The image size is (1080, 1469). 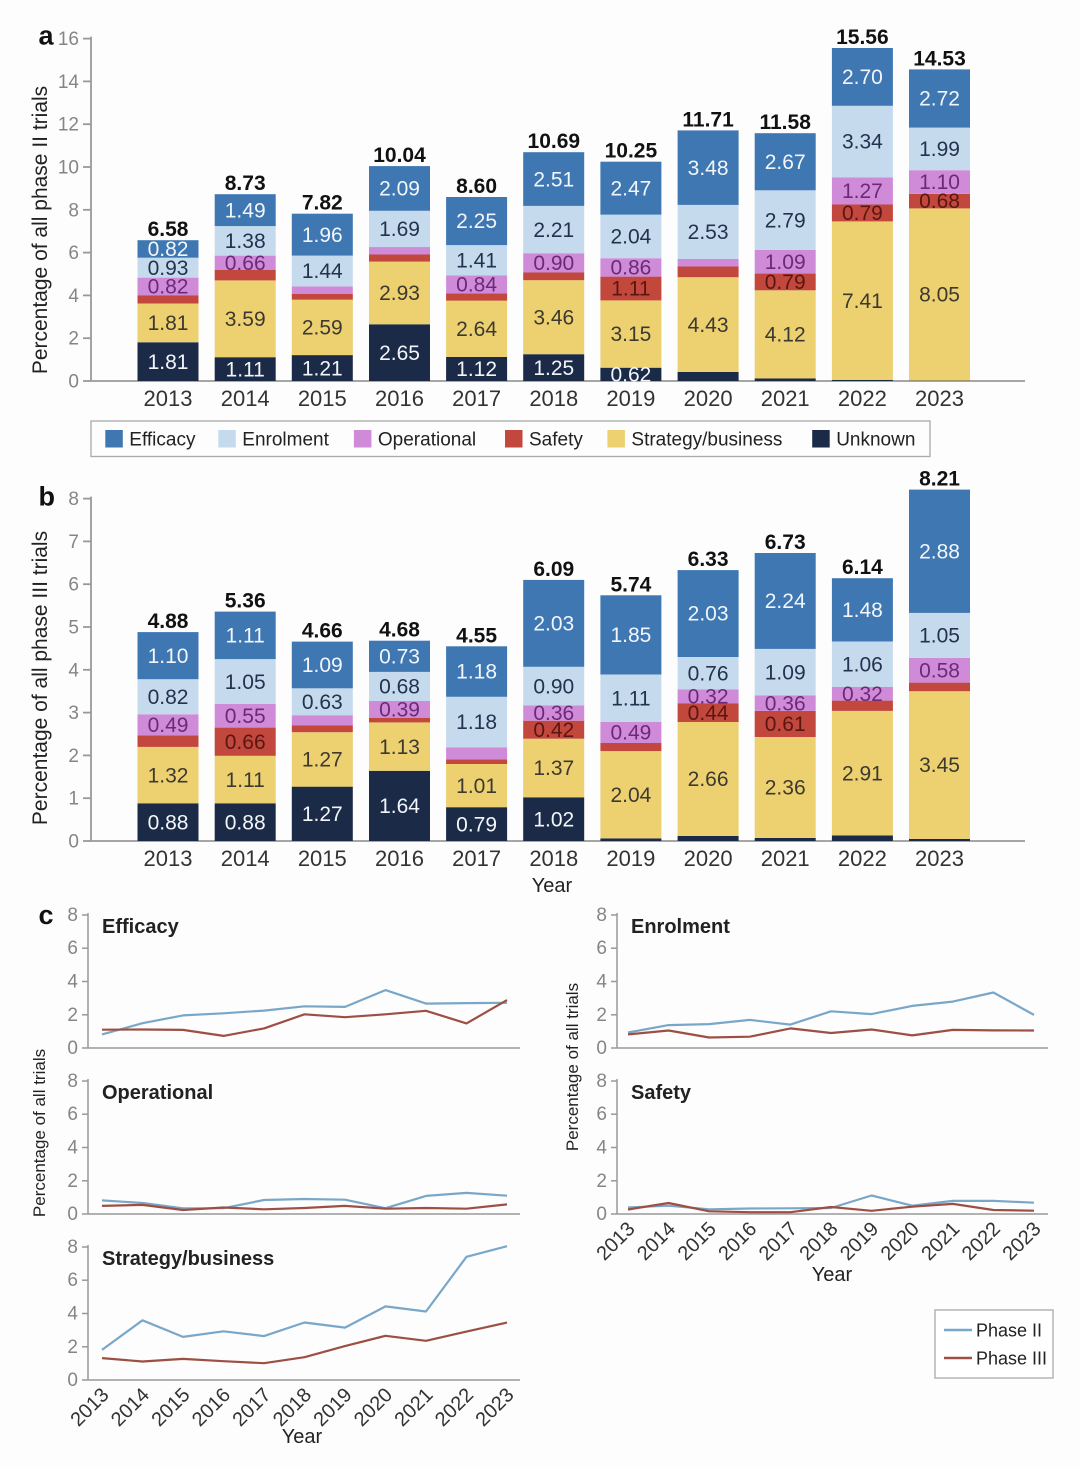 I want to click on svg-text: 1.06, so click(x=862, y=664).